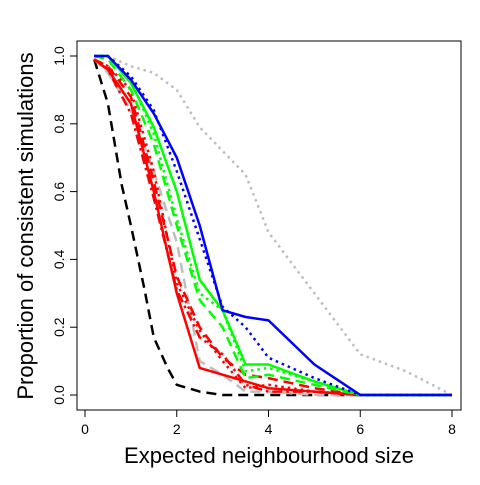  What do you see at coordinates (59, 395) in the screenshot?
I see `y-tick-label-0: 0.0` at bounding box center [59, 395].